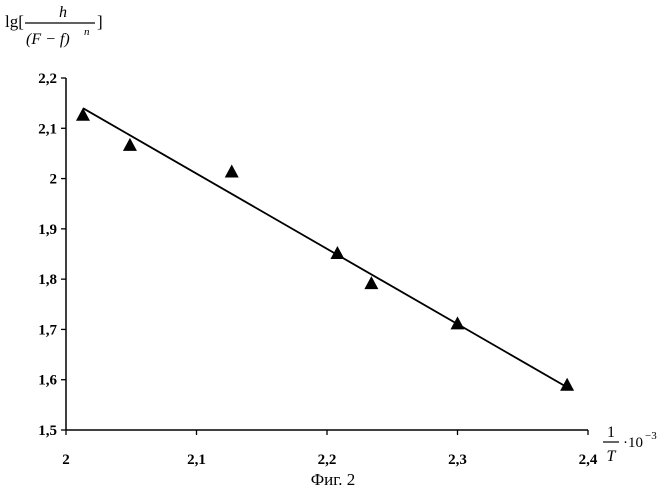  Describe the element at coordinates (87, 32) in the screenshot. I see `y-label-exponent: n` at that location.